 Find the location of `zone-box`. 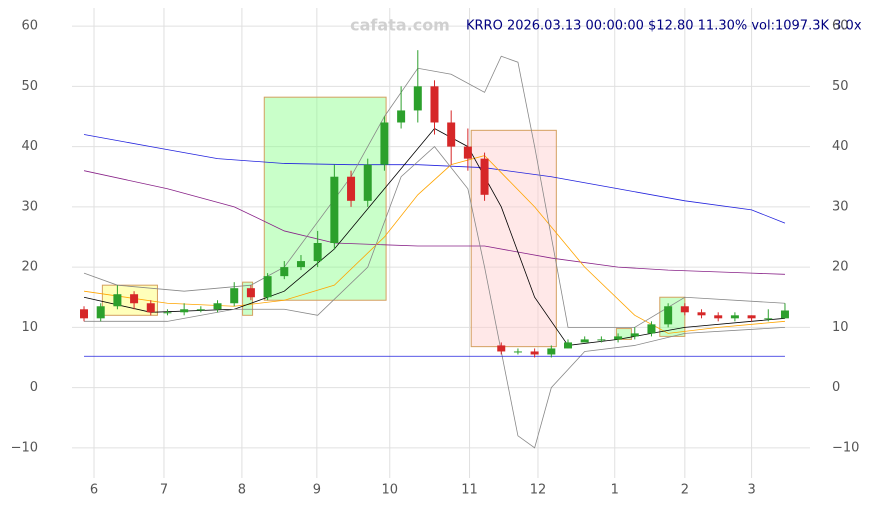

zone-box is located at coordinates (248, 298).